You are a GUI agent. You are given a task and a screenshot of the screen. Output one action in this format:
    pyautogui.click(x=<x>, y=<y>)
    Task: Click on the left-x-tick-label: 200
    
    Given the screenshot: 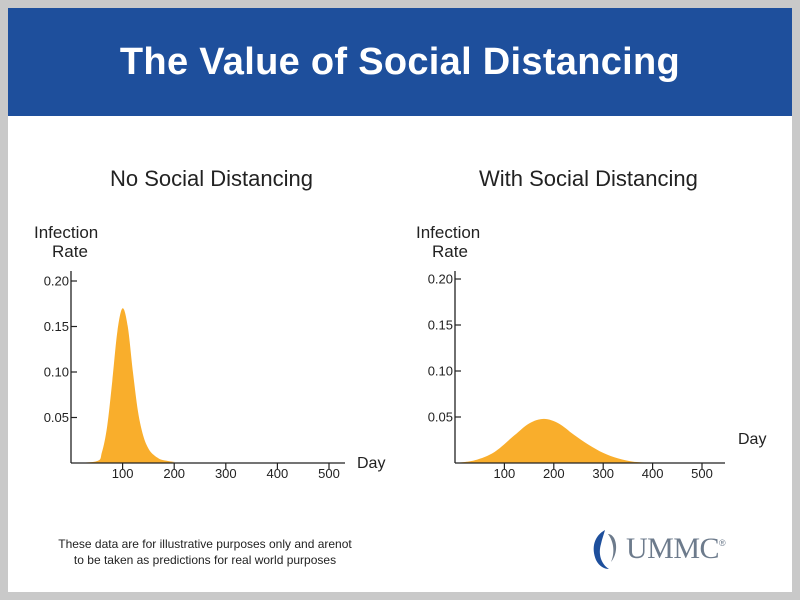 What is the action you would take?
    pyautogui.click(x=174, y=473)
    